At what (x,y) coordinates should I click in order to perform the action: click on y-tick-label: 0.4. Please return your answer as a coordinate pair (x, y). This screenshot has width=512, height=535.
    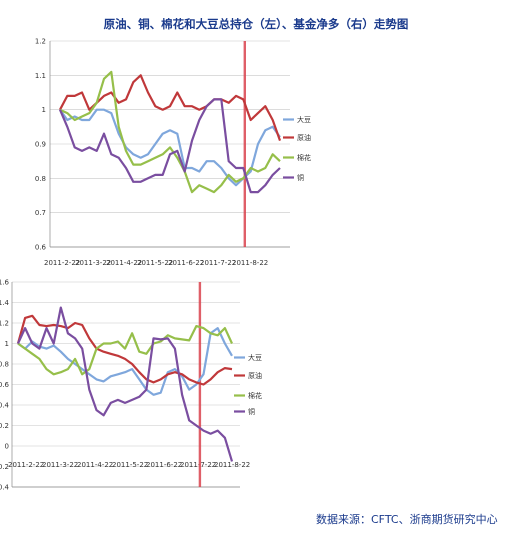
    Looking at the image, I should click on (5, 406).